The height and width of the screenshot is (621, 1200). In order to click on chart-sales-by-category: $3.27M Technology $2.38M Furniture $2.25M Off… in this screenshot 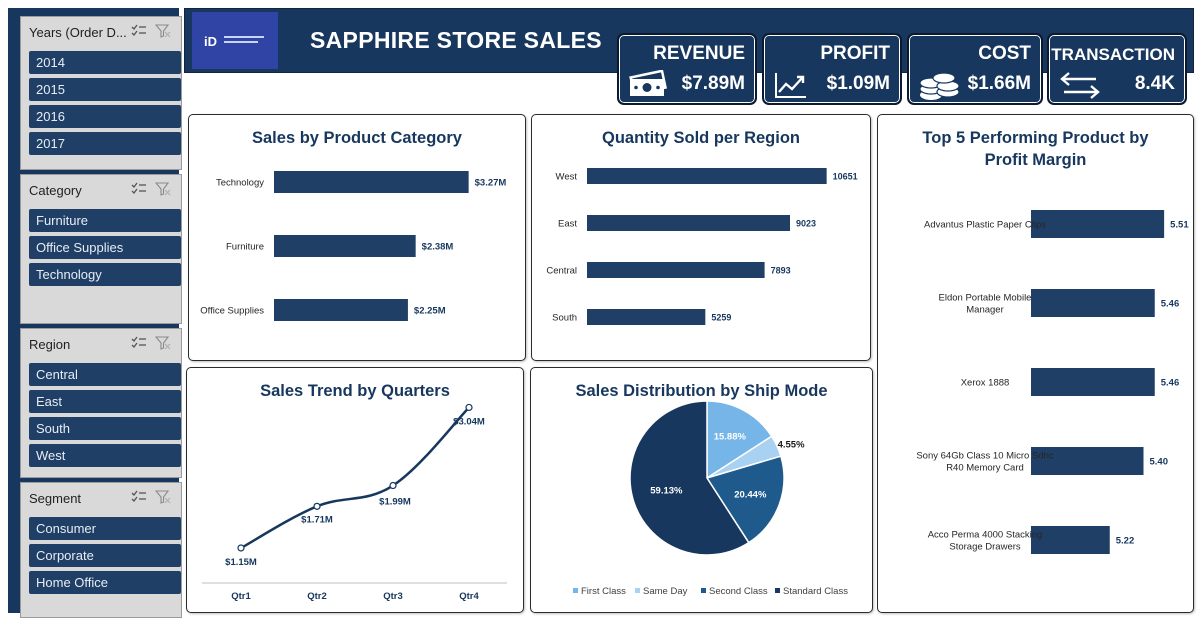, I will do `click(353, 246)`.